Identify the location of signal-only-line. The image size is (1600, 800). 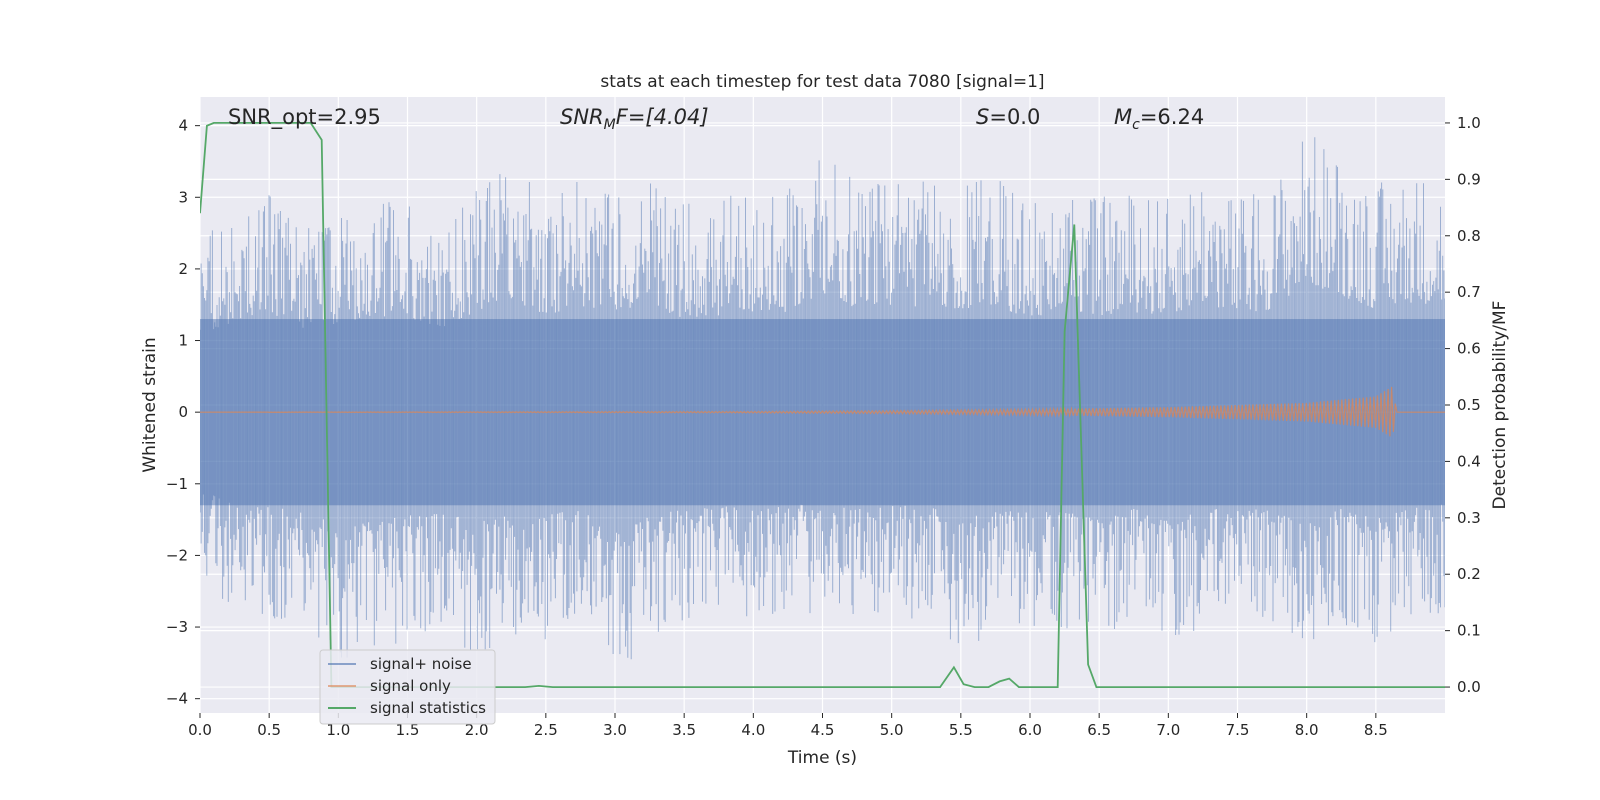
(822, 411).